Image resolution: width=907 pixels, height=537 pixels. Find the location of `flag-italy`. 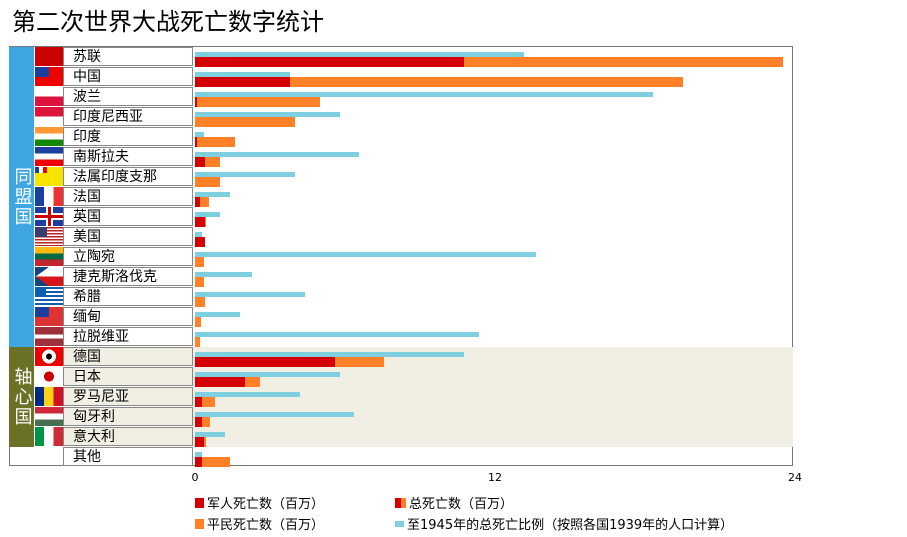

flag-italy is located at coordinates (49, 436).